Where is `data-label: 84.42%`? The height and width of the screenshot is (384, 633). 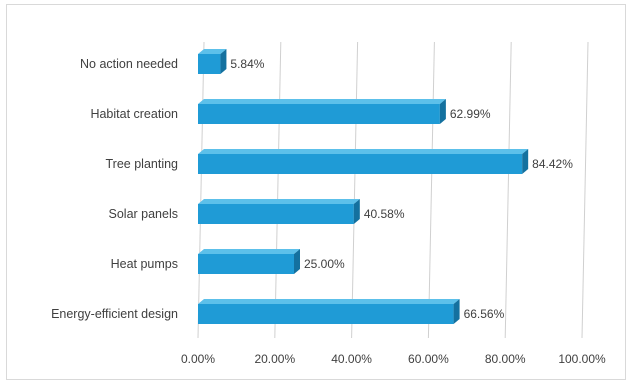 data-label: 84.42% is located at coordinates (552, 164).